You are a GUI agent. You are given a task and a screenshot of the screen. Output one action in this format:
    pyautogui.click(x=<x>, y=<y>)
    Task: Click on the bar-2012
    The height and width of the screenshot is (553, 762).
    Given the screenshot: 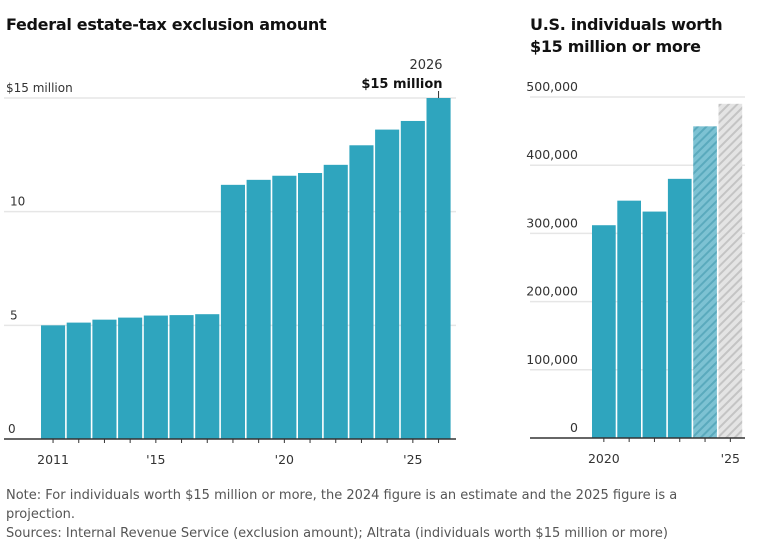 What is the action you would take?
    pyautogui.click(x=78, y=380)
    